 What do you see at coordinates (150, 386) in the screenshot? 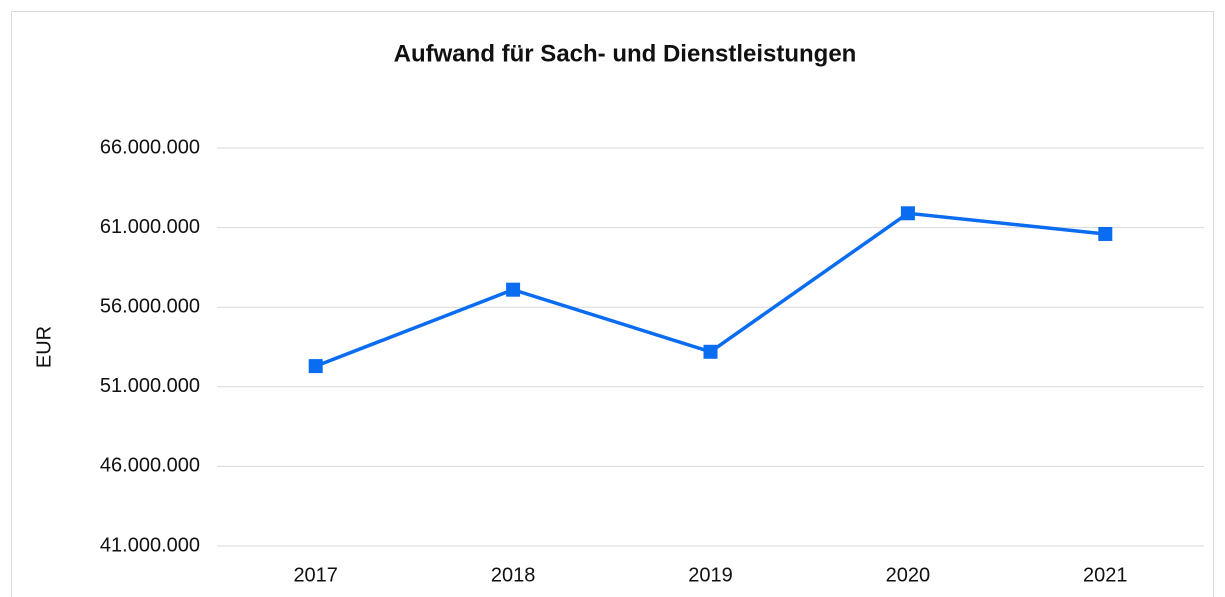
I see `y-tick-label: 51.000.000` at bounding box center [150, 386].